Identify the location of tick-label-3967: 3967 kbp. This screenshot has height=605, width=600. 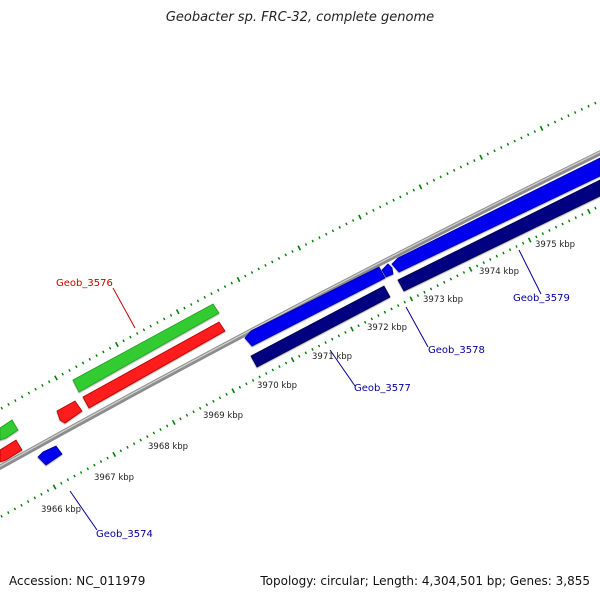
(114, 478).